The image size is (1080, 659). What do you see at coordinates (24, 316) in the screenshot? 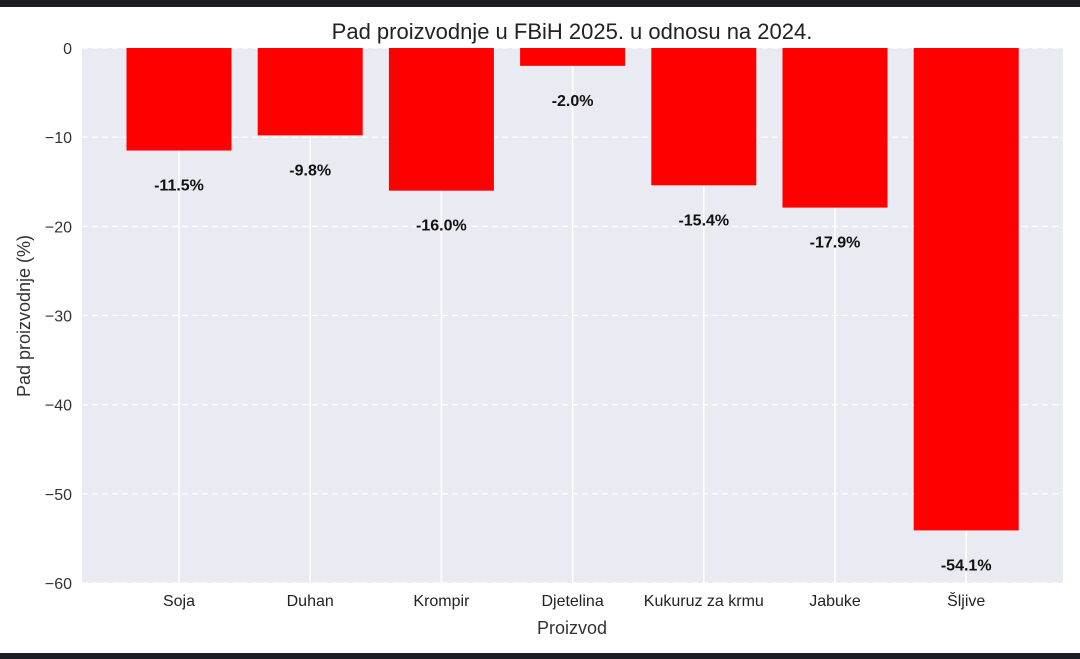
I see `y-axis-label: Pad proizvodnje (%)` at bounding box center [24, 316].